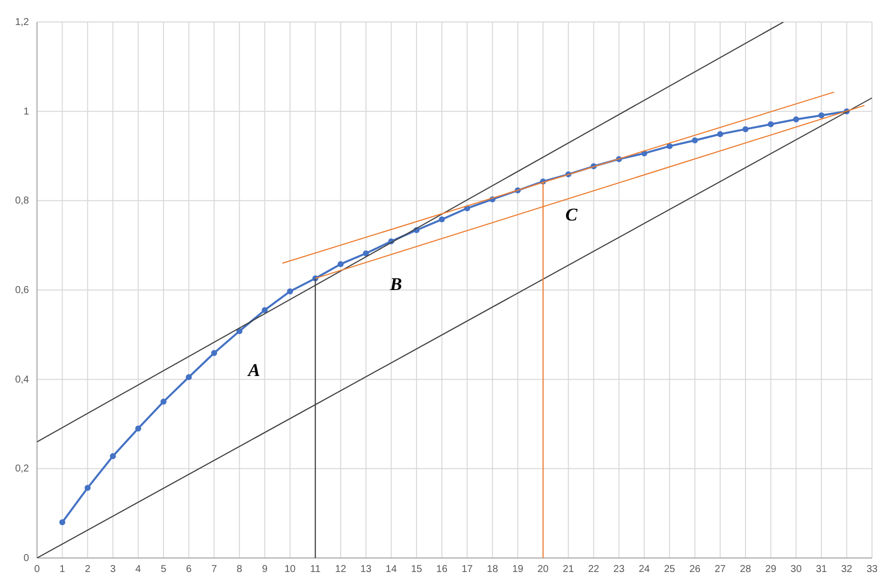 Image resolution: width=892 pixels, height=578 pixels. What do you see at coordinates (771, 569) in the screenshot?
I see `x-tick-label: 29` at bounding box center [771, 569].